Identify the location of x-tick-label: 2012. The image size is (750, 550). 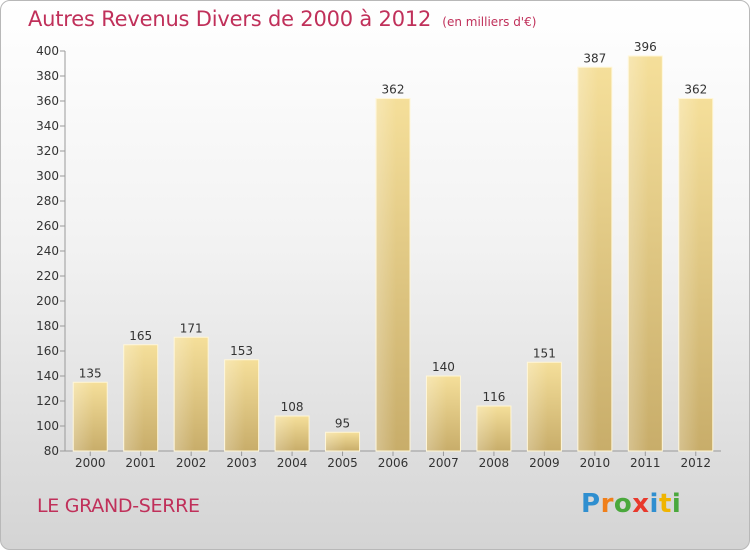
(695, 463).